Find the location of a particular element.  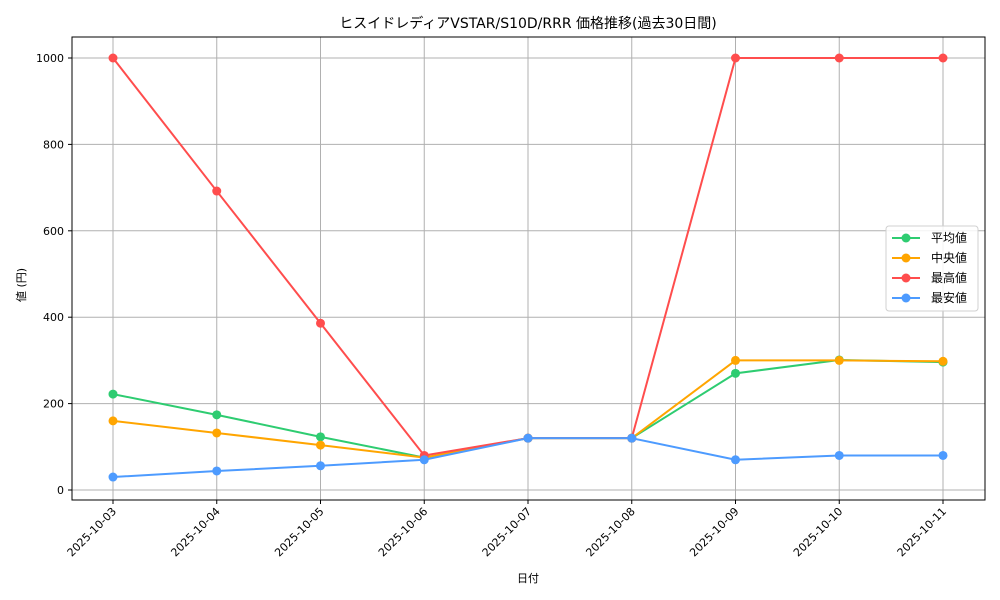

x-tick-label: 2025-10-06 is located at coordinates (403, 532).